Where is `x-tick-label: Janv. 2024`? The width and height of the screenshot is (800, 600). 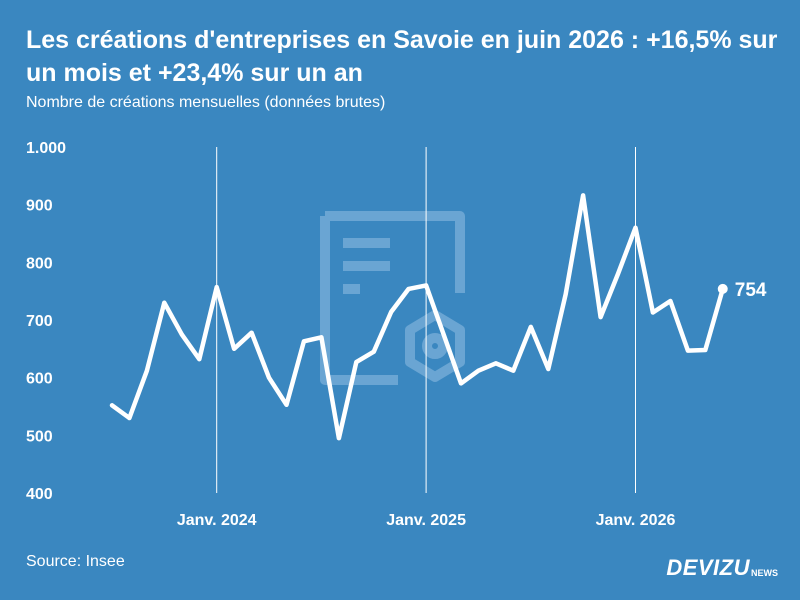 x-tick-label: Janv. 2024 is located at coordinates (217, 520).